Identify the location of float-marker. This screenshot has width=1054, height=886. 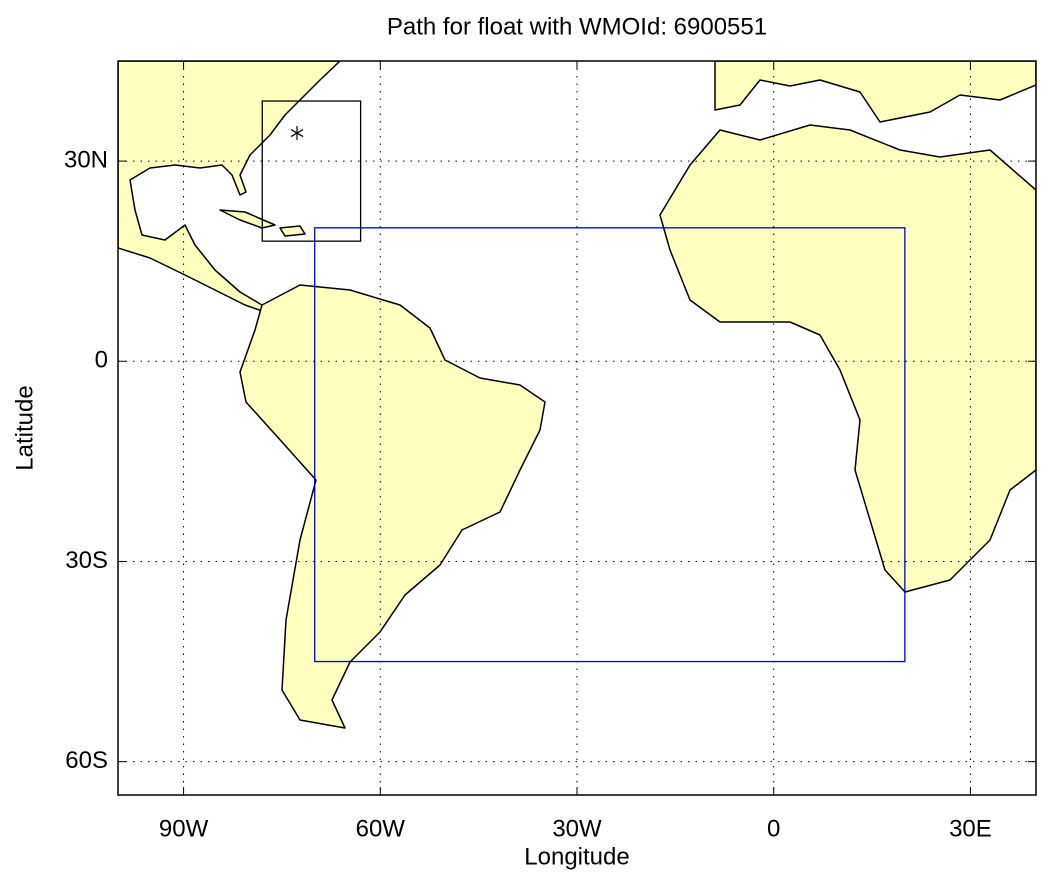
(297, 133).